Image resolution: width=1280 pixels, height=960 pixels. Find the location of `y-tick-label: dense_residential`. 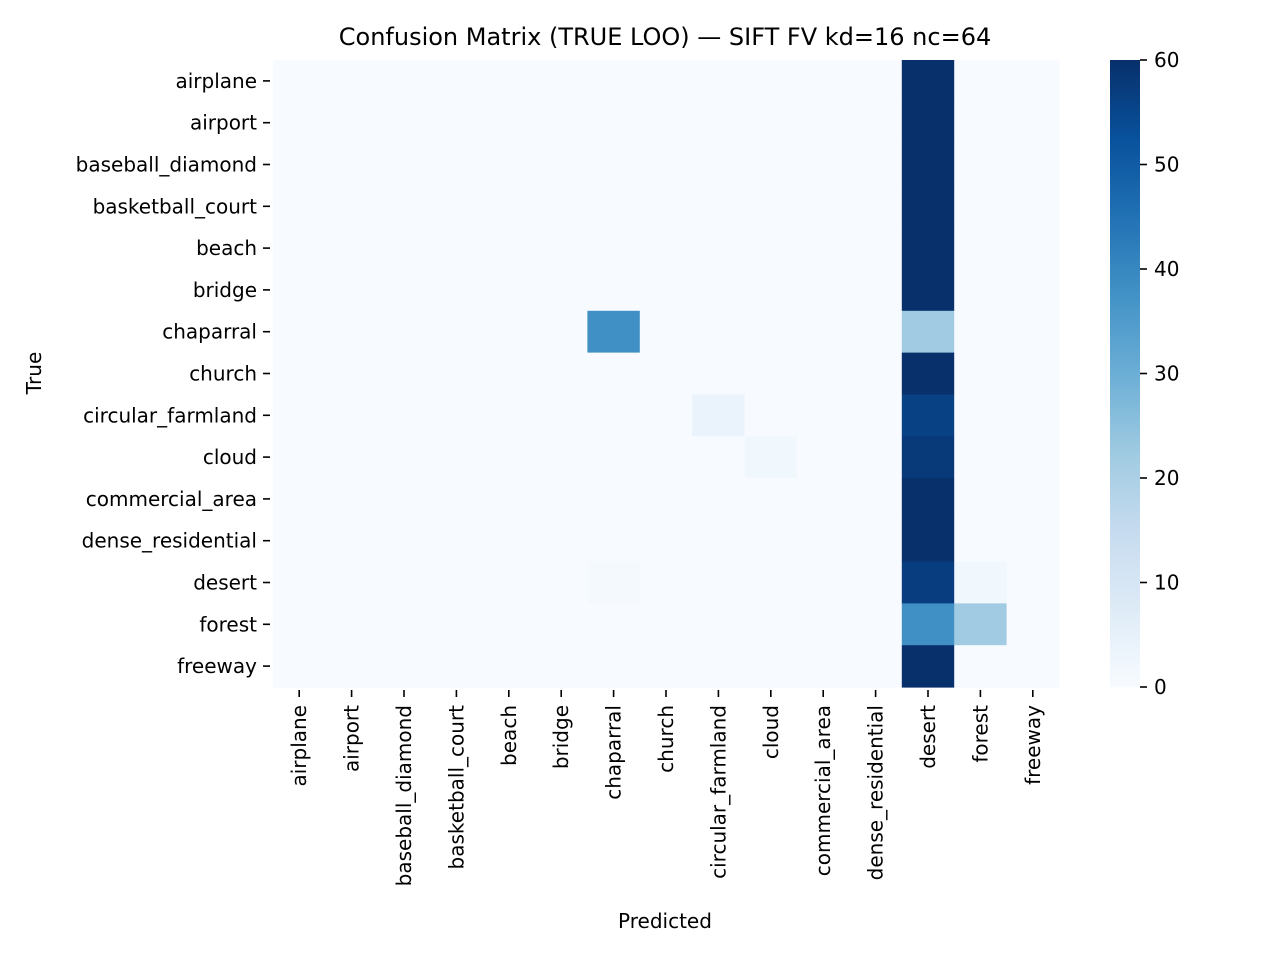

y-tick-label: dense_residential is located at coordinates (169, 541).